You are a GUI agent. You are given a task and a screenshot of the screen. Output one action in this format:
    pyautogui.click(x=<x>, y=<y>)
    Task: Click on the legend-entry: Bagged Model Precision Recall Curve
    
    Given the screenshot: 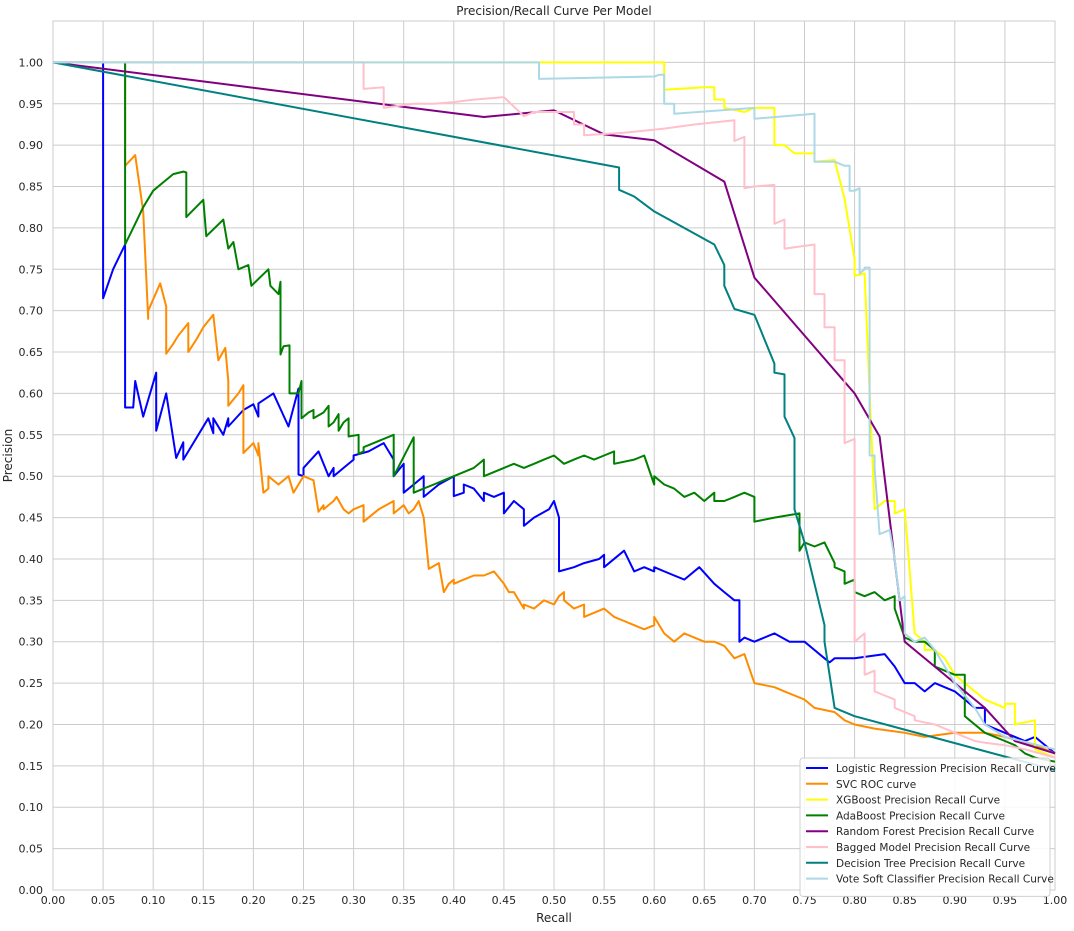 What is the action you would take?
    pyautogui.click(x=933, y=848)
    